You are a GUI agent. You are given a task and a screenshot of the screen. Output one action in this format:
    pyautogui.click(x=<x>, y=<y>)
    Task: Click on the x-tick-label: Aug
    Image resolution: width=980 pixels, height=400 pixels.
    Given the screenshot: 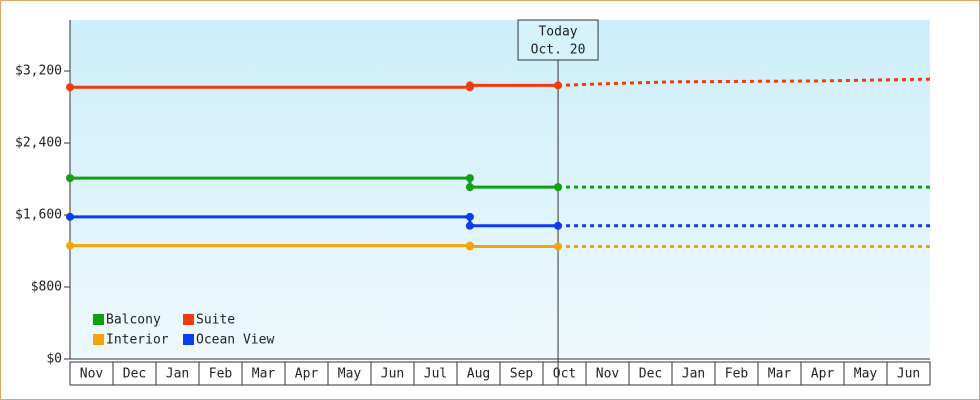 What is the action you would take?
    pyautogui.click(x=478, y=374)
    